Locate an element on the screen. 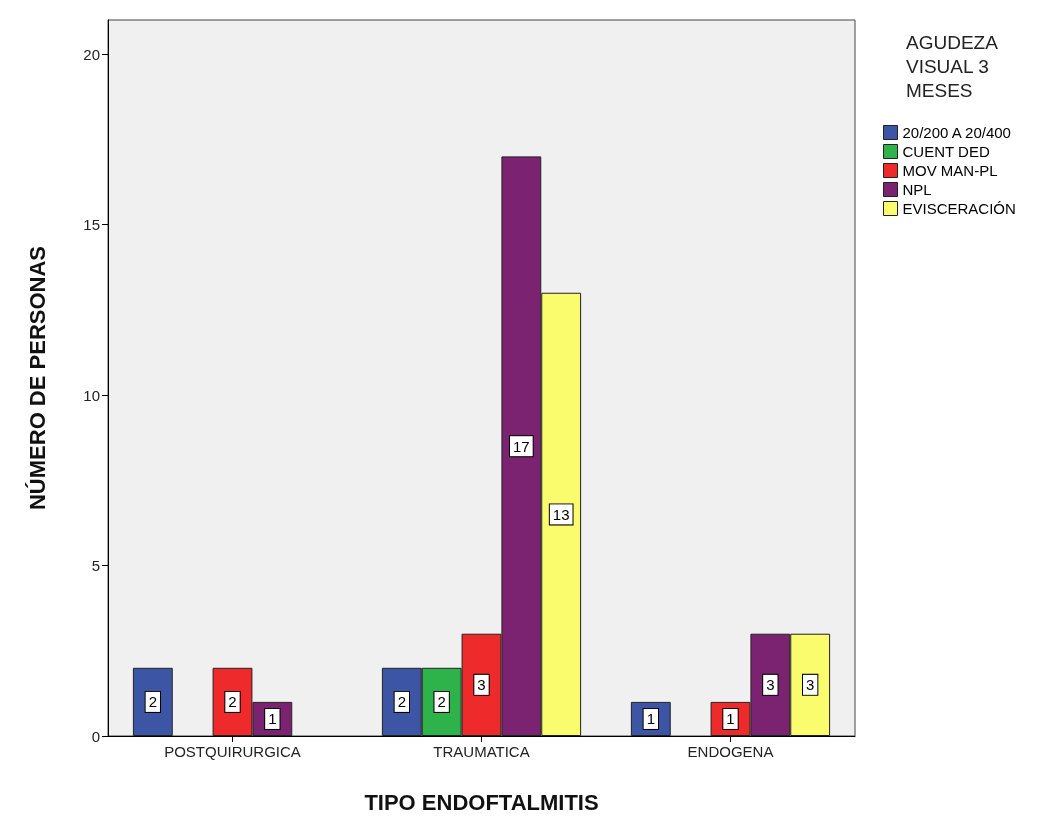 The image size is (1052, 827). legend-label: 20/200 A 20/400 is located at coordinates (956, 132).